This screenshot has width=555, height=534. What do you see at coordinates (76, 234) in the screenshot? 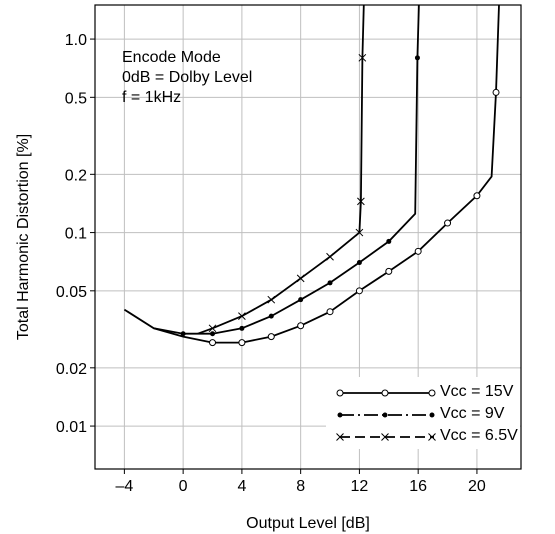
I see `y-tick-label: 0.1` at bounding box center [76, 234].